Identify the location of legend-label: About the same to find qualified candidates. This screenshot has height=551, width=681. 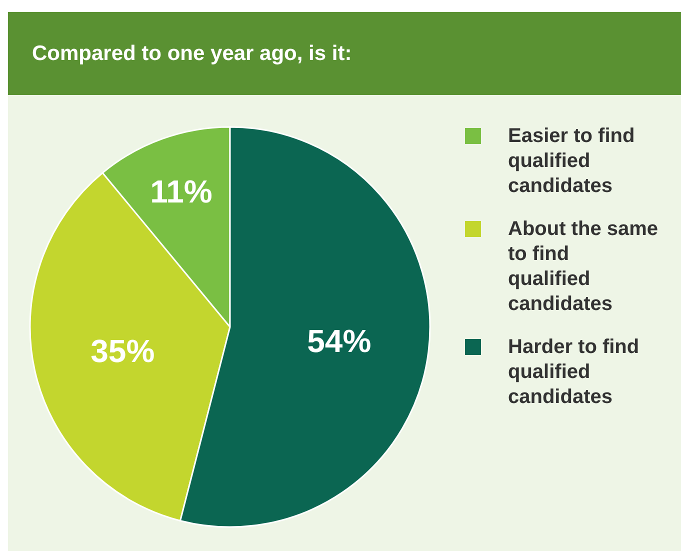
(583, 266).